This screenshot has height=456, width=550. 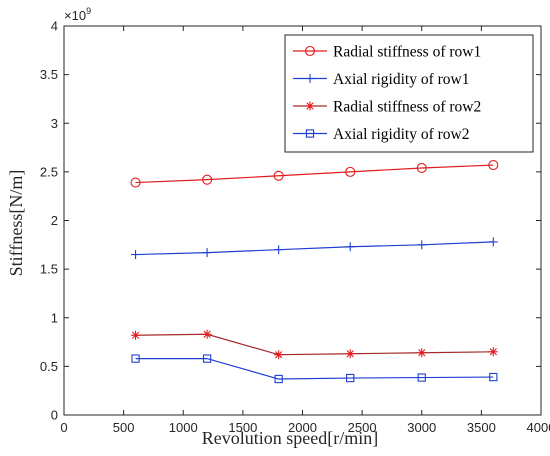 I want to click on y-axis-title: Stiffness[N/m], so click(x=16, y=223).